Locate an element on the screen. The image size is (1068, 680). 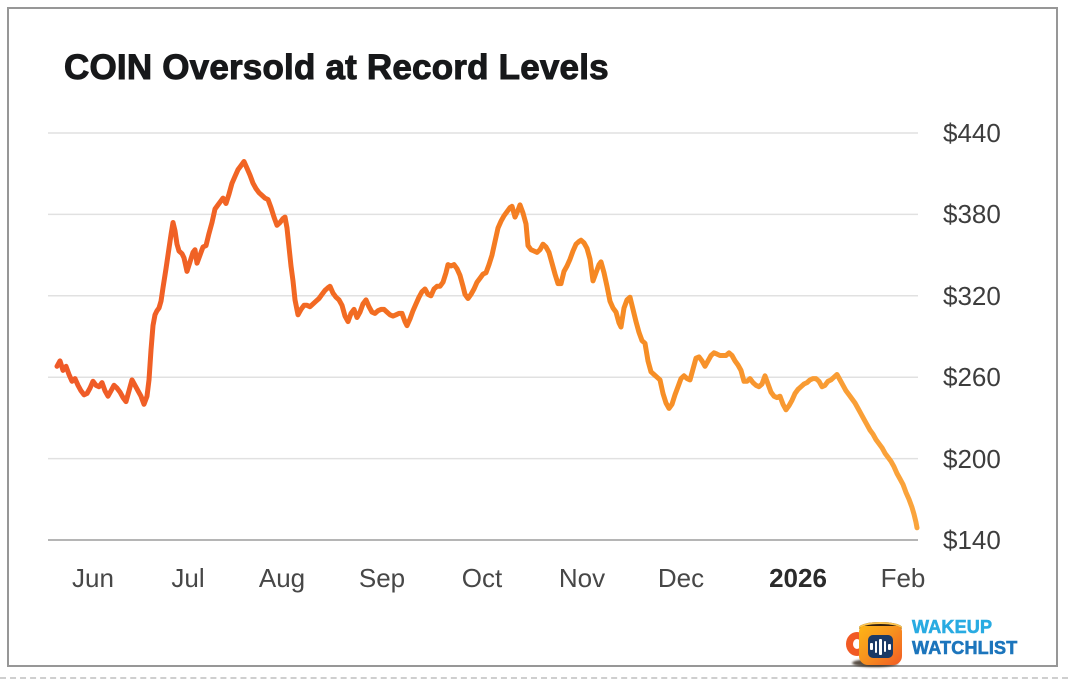
chart-title: COIN Oversold at Record Levels is located at coordinates (337, 68).